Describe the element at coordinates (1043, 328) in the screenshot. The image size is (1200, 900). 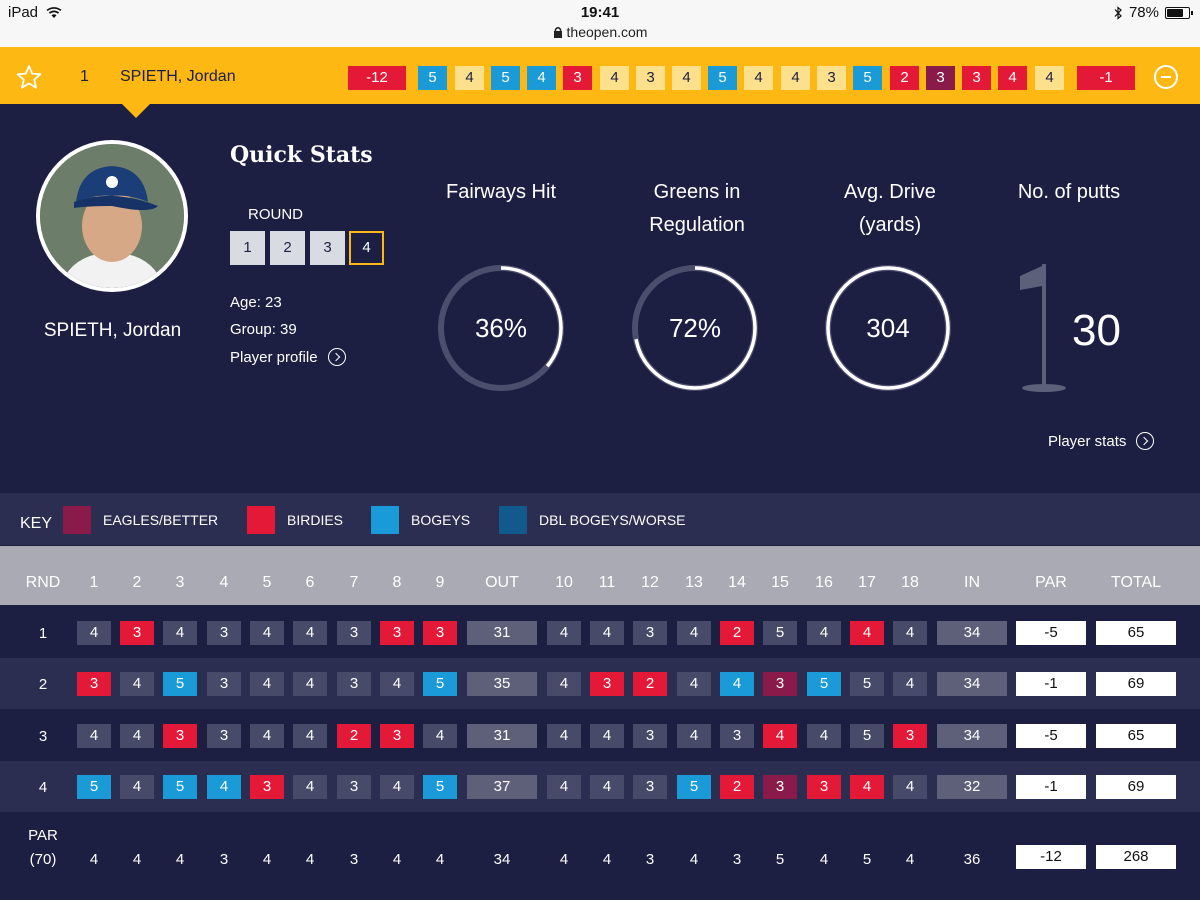
I see `golf-flag-icon` at that location.